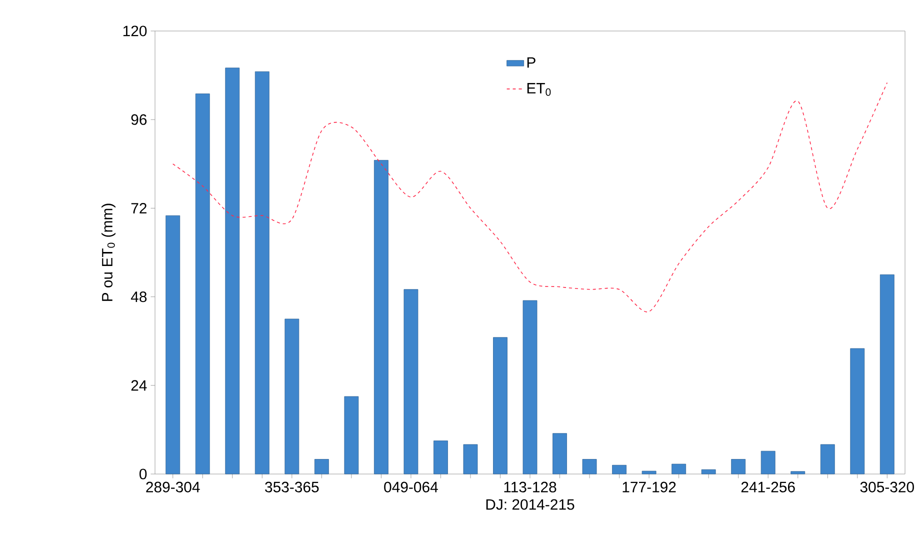  I want to click on y-tick-label: 24, so click(139, 385).